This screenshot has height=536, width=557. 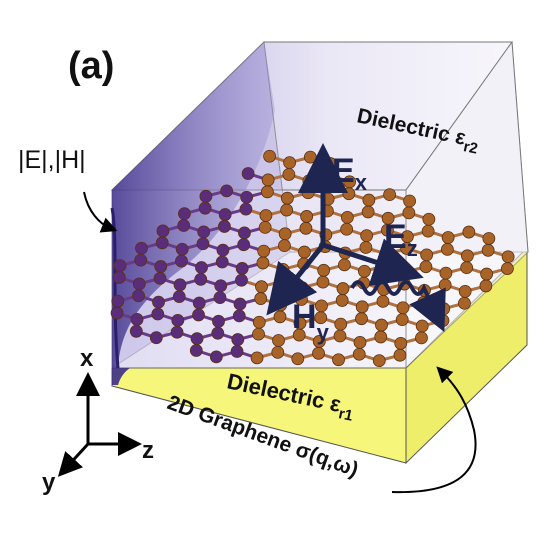 I want to click on field-profile-lower-decay, so click(x=121, y=376).